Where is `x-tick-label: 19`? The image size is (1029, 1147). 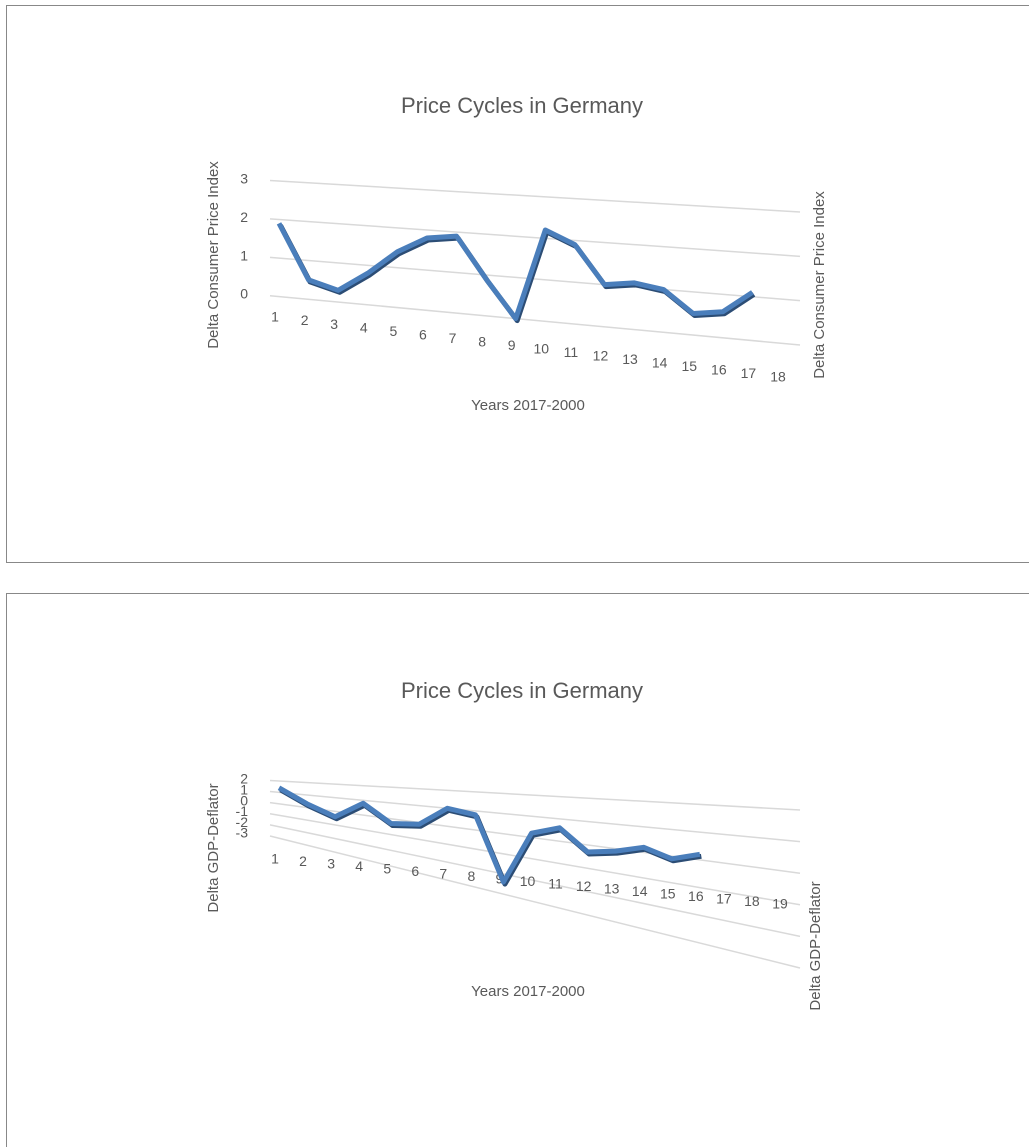
x-tick-label: 19 is located at coordinates (780, 904).